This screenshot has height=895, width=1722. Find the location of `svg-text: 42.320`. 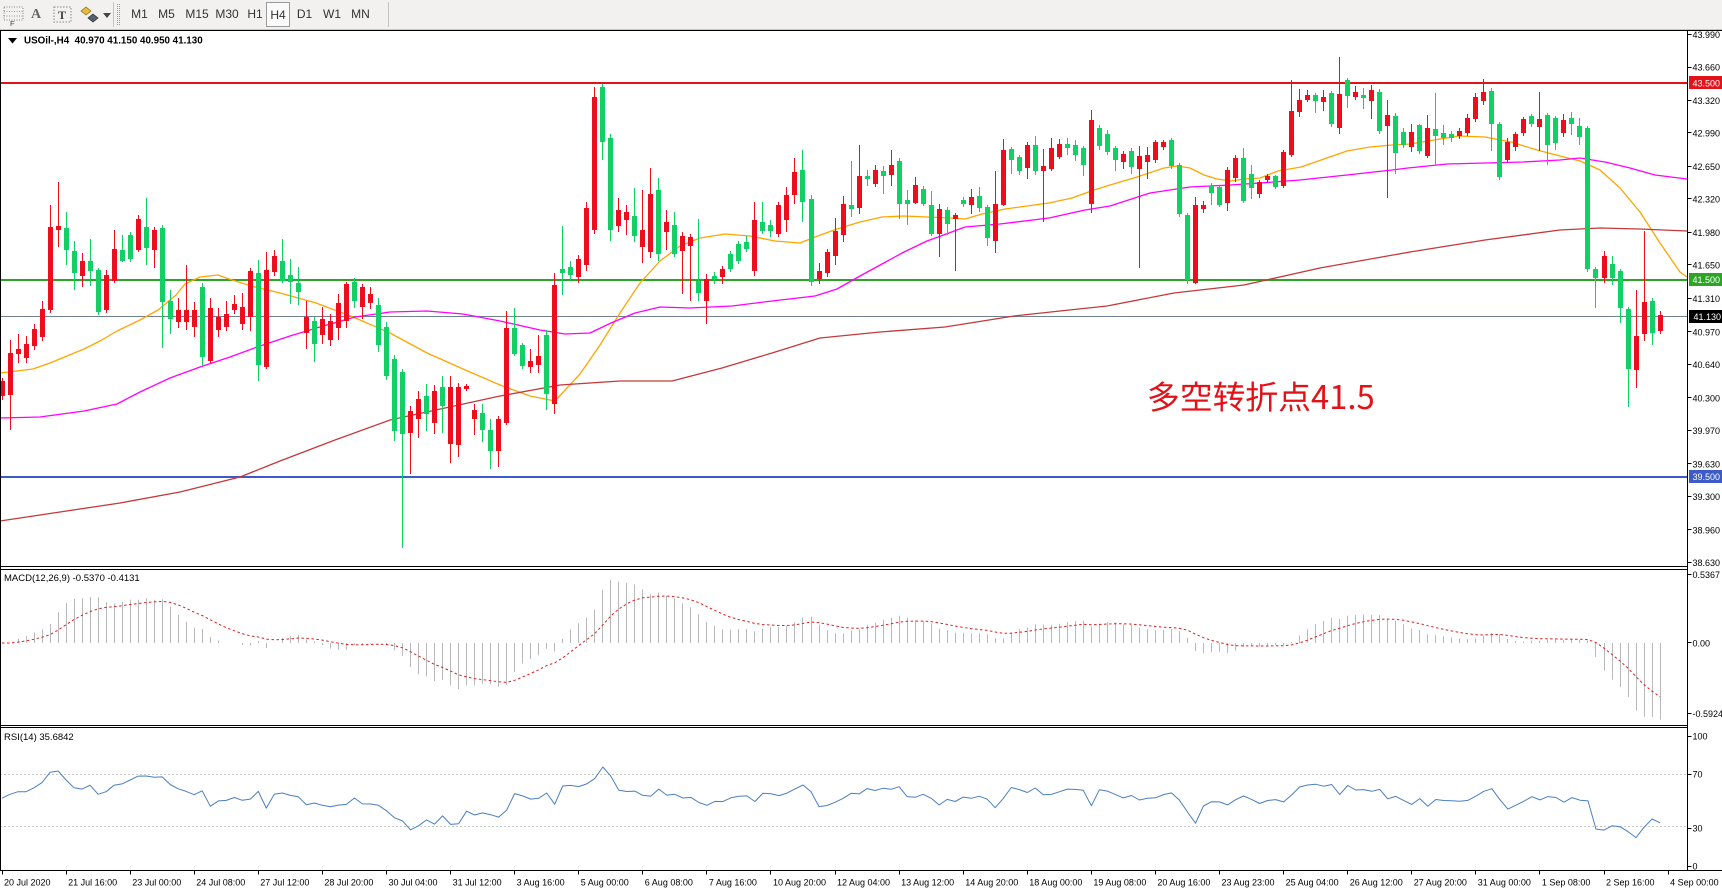

svg-text: 42.320 is located at coordinates (1707, 200).